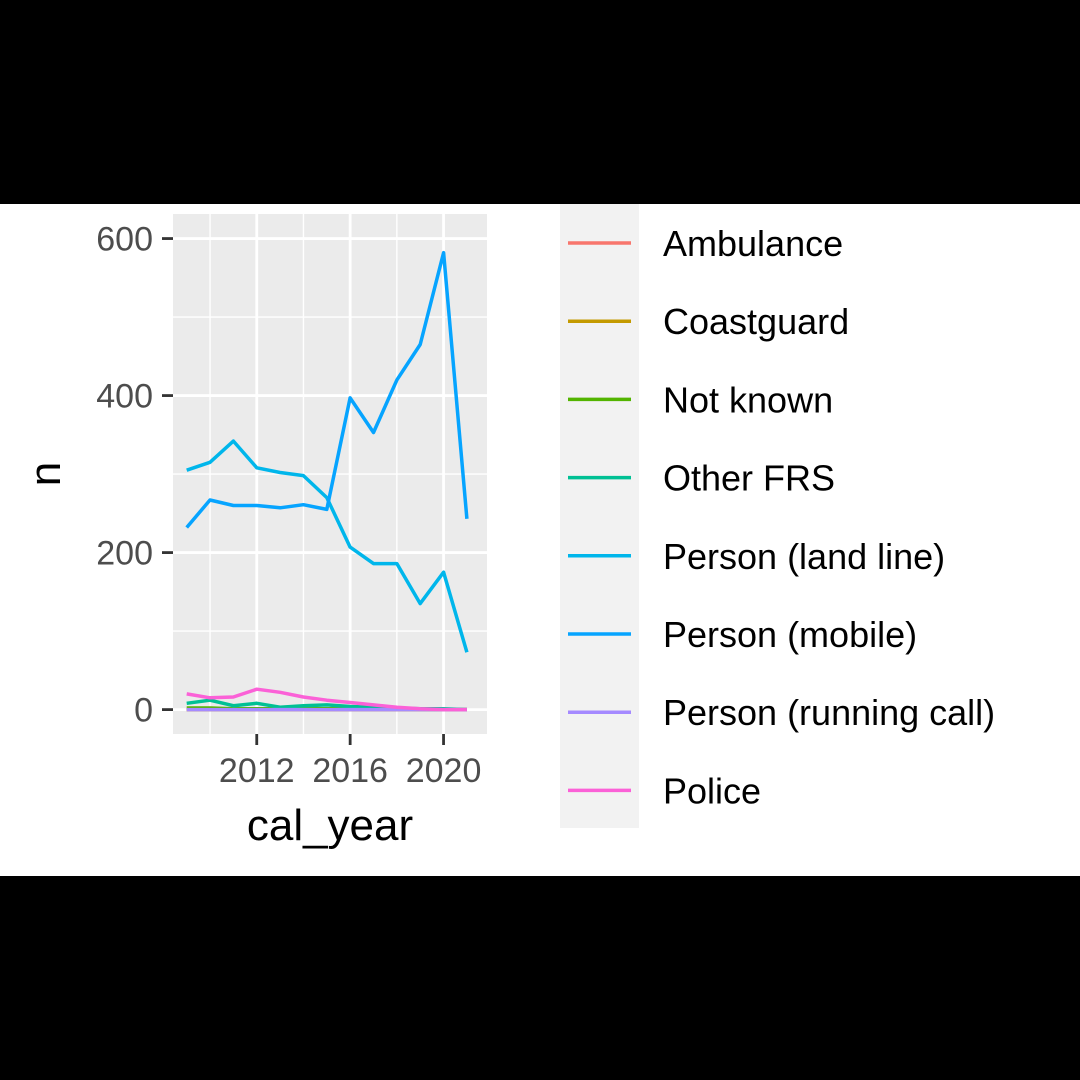 The image size is (1080, 1080). Describe the element at coordinates (748, 399) in the screenshot. I see `legend-label-not-known: Not known` at that location.